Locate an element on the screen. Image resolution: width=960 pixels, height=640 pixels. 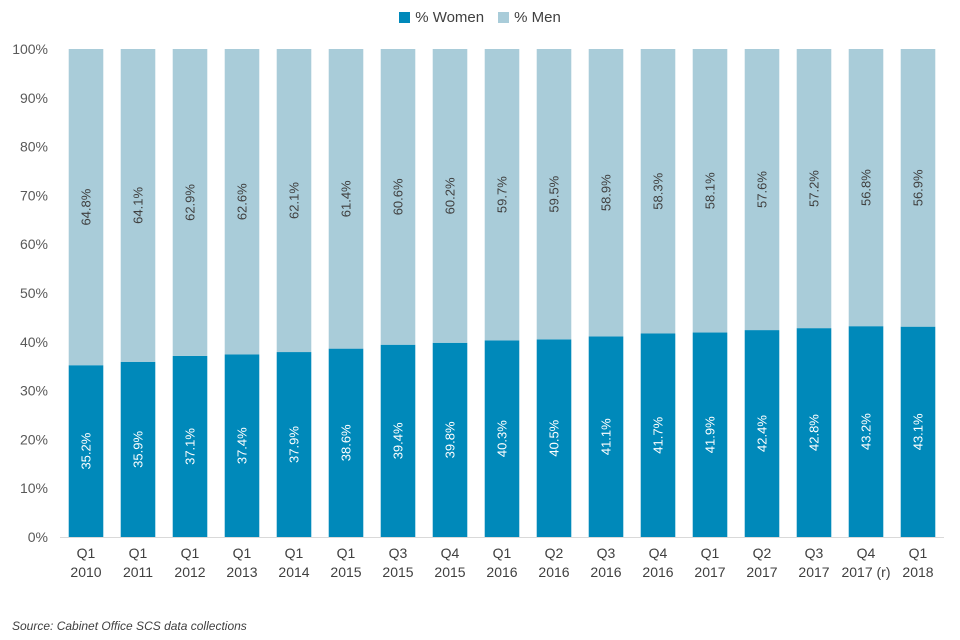
x-tick-label-year: 2014 is located at coordinates (293, 572).